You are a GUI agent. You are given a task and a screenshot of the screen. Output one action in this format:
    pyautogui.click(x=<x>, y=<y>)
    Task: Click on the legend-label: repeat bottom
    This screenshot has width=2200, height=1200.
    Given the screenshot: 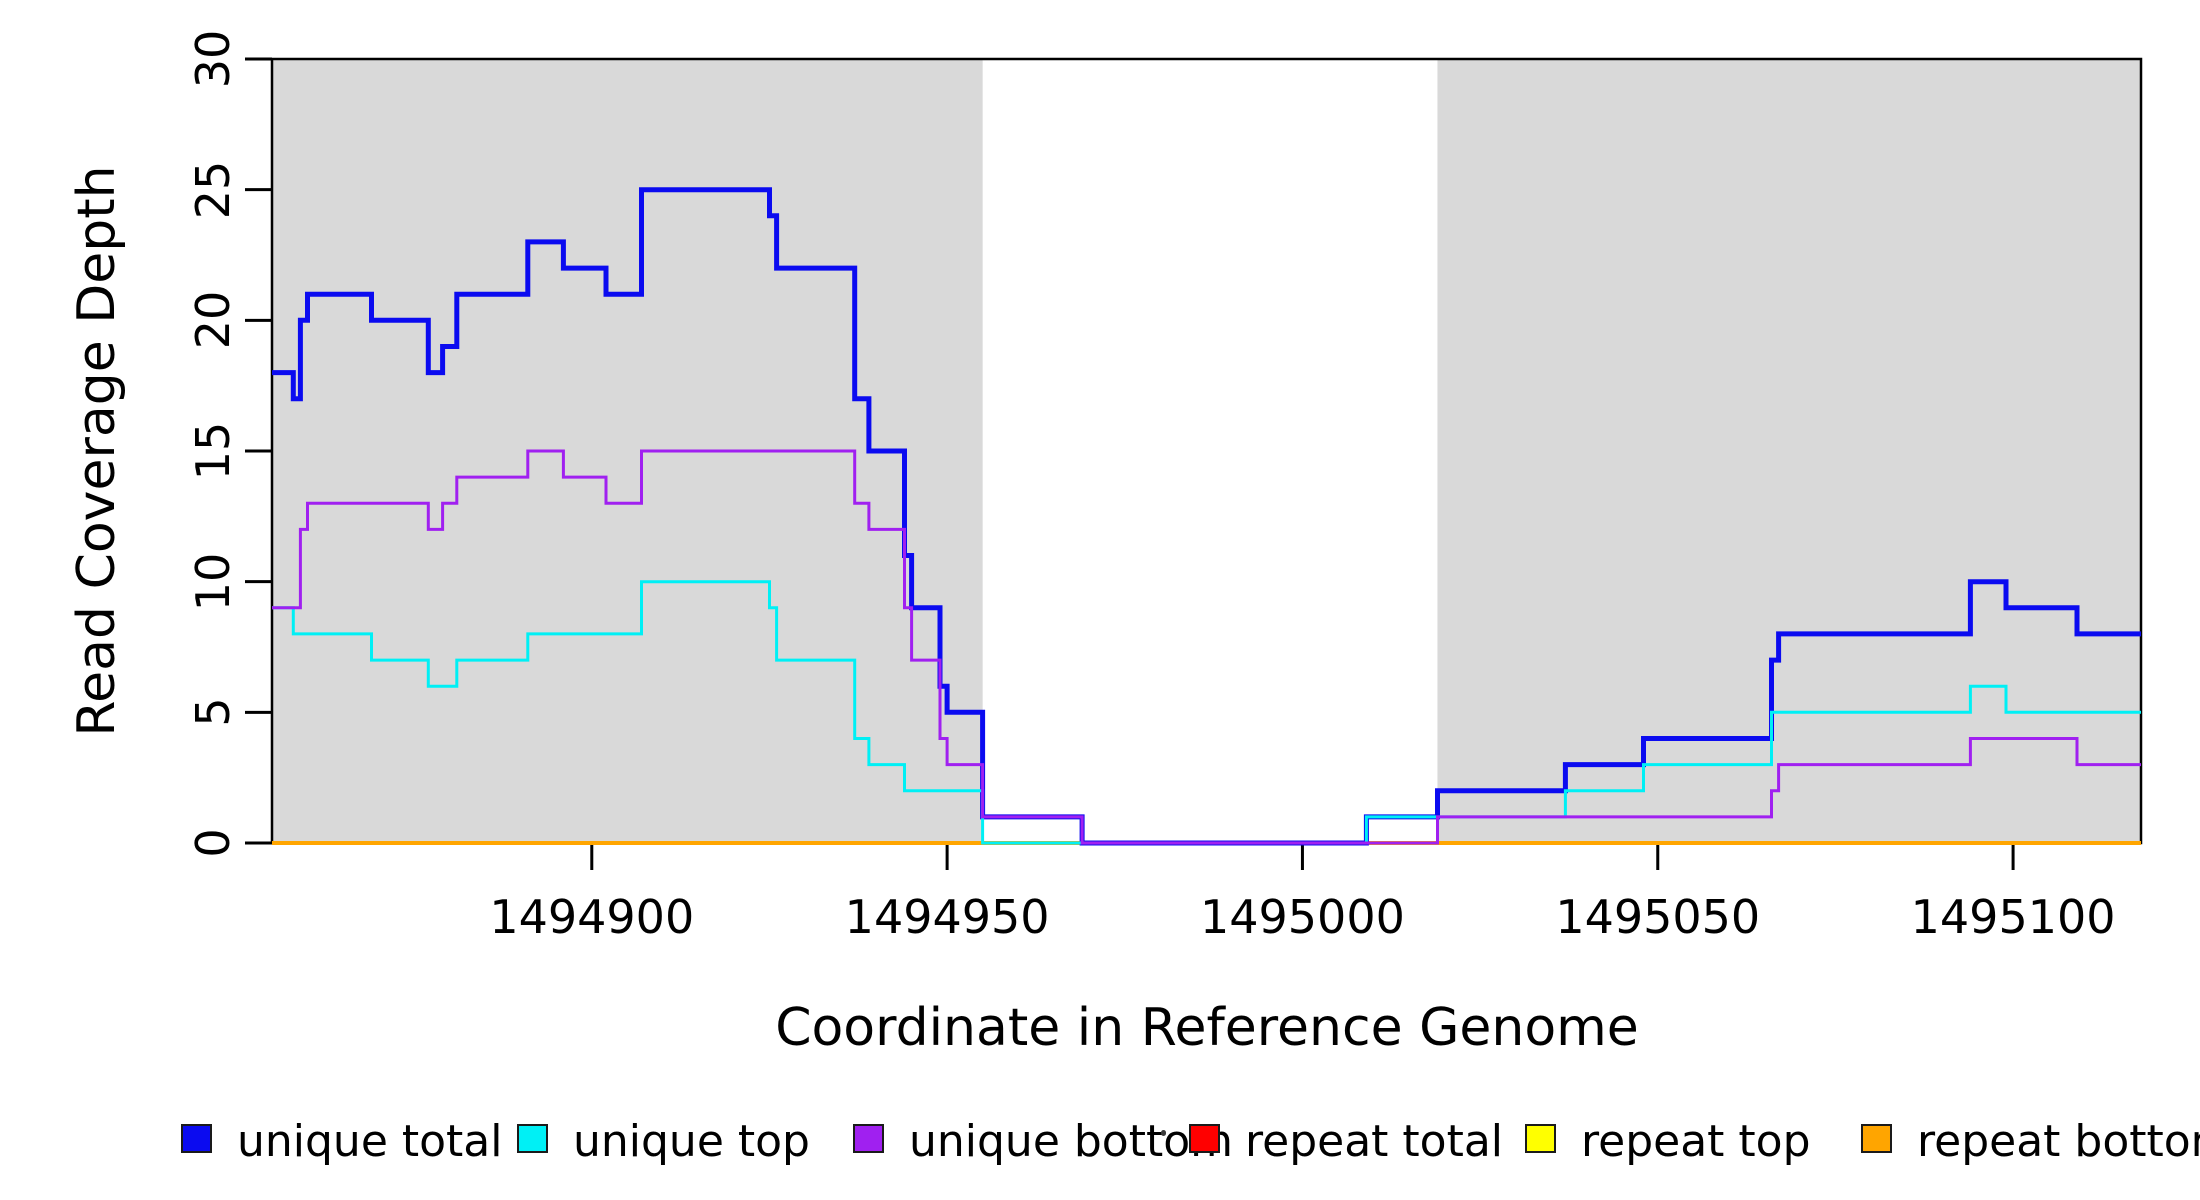 What is the action you would take?
    pyautogui.click(x=2058, y=1141)
    